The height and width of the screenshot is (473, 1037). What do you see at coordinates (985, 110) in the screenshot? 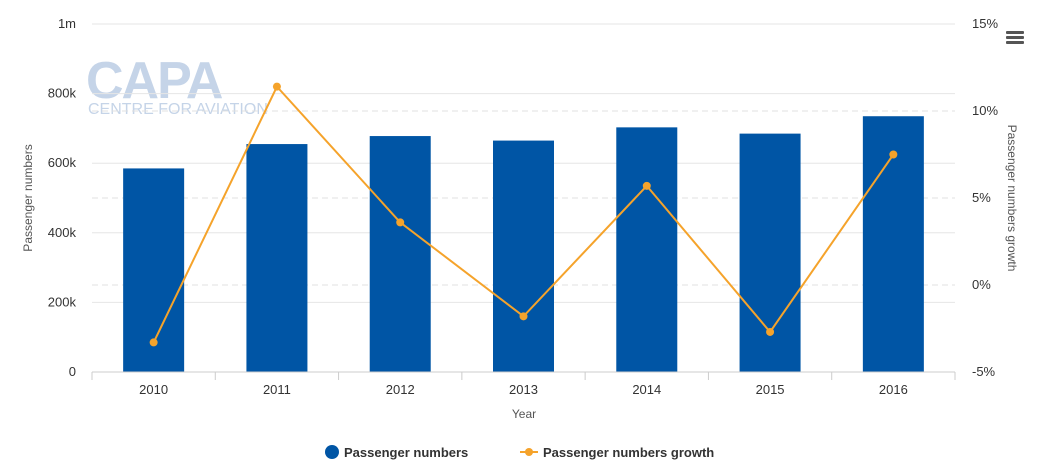
I see `y-tick-label-right: 10%` at bounding box center [985, 110].